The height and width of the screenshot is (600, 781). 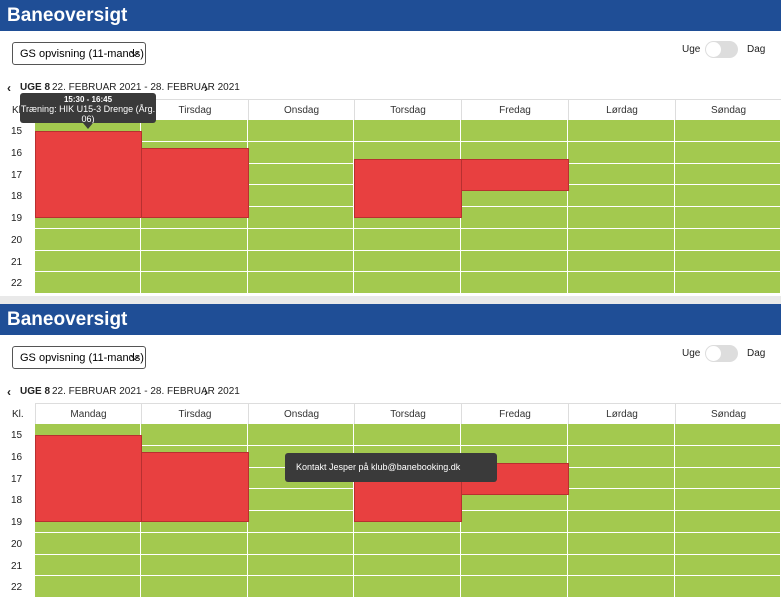 I want to click on hour-label: 17, so click(x=17, y=175).